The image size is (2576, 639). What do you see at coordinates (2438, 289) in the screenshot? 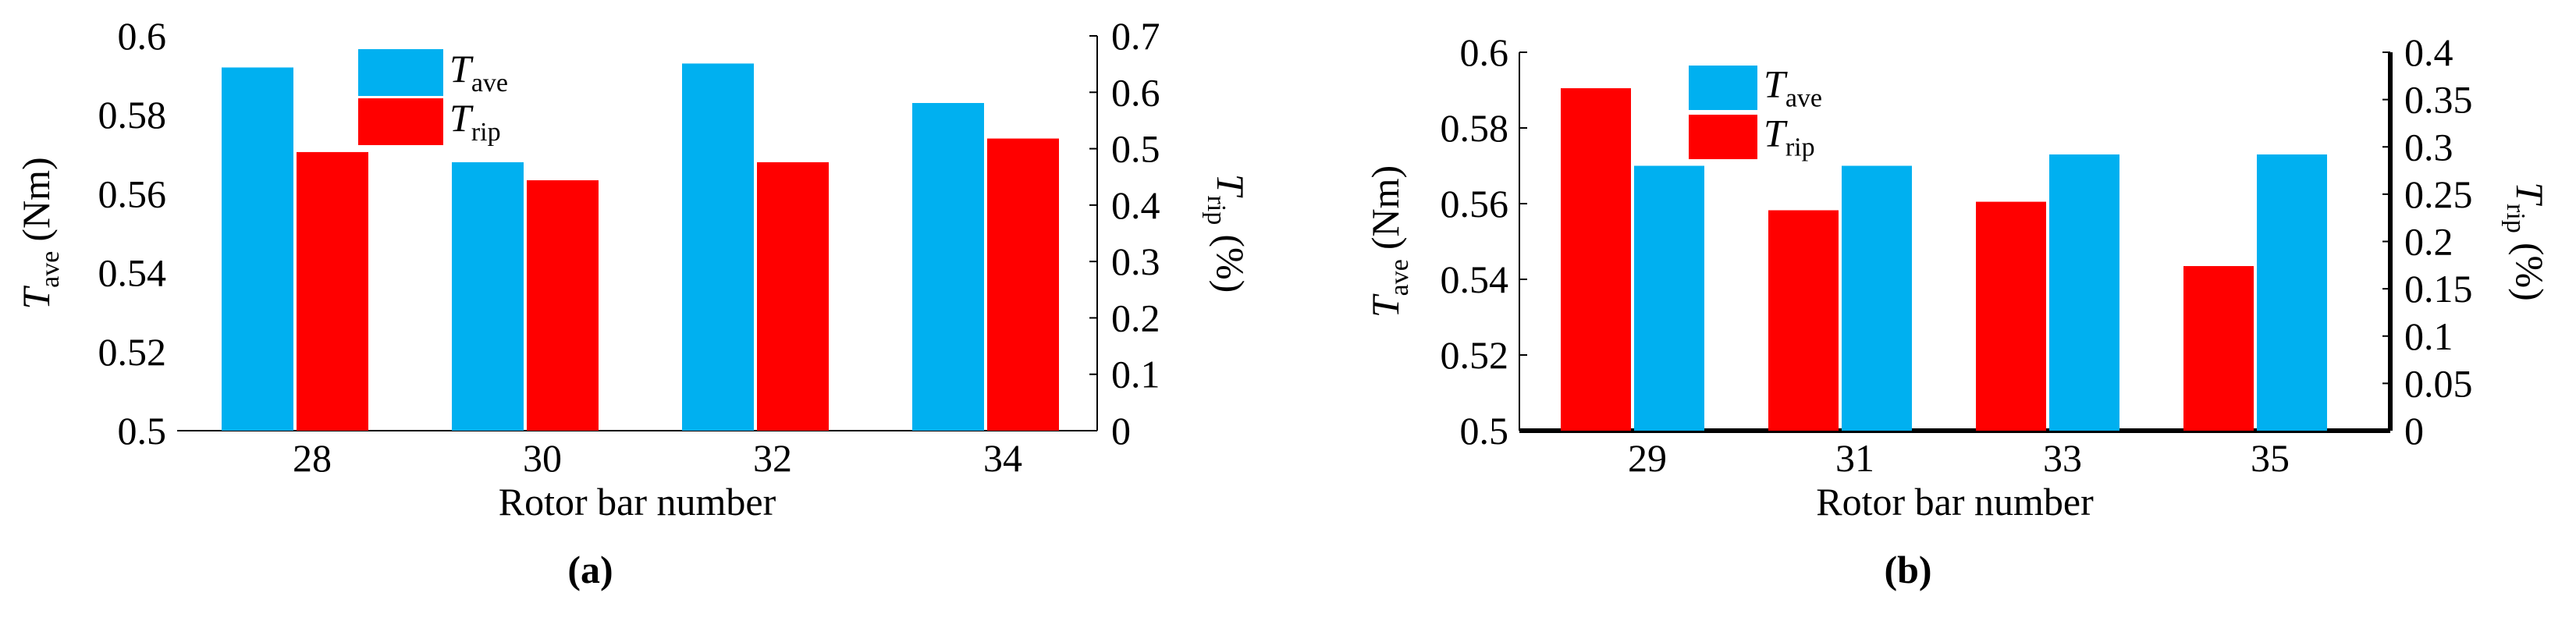
I see `y2-tick-label: 0.15` at bounding box center [2438, 289].